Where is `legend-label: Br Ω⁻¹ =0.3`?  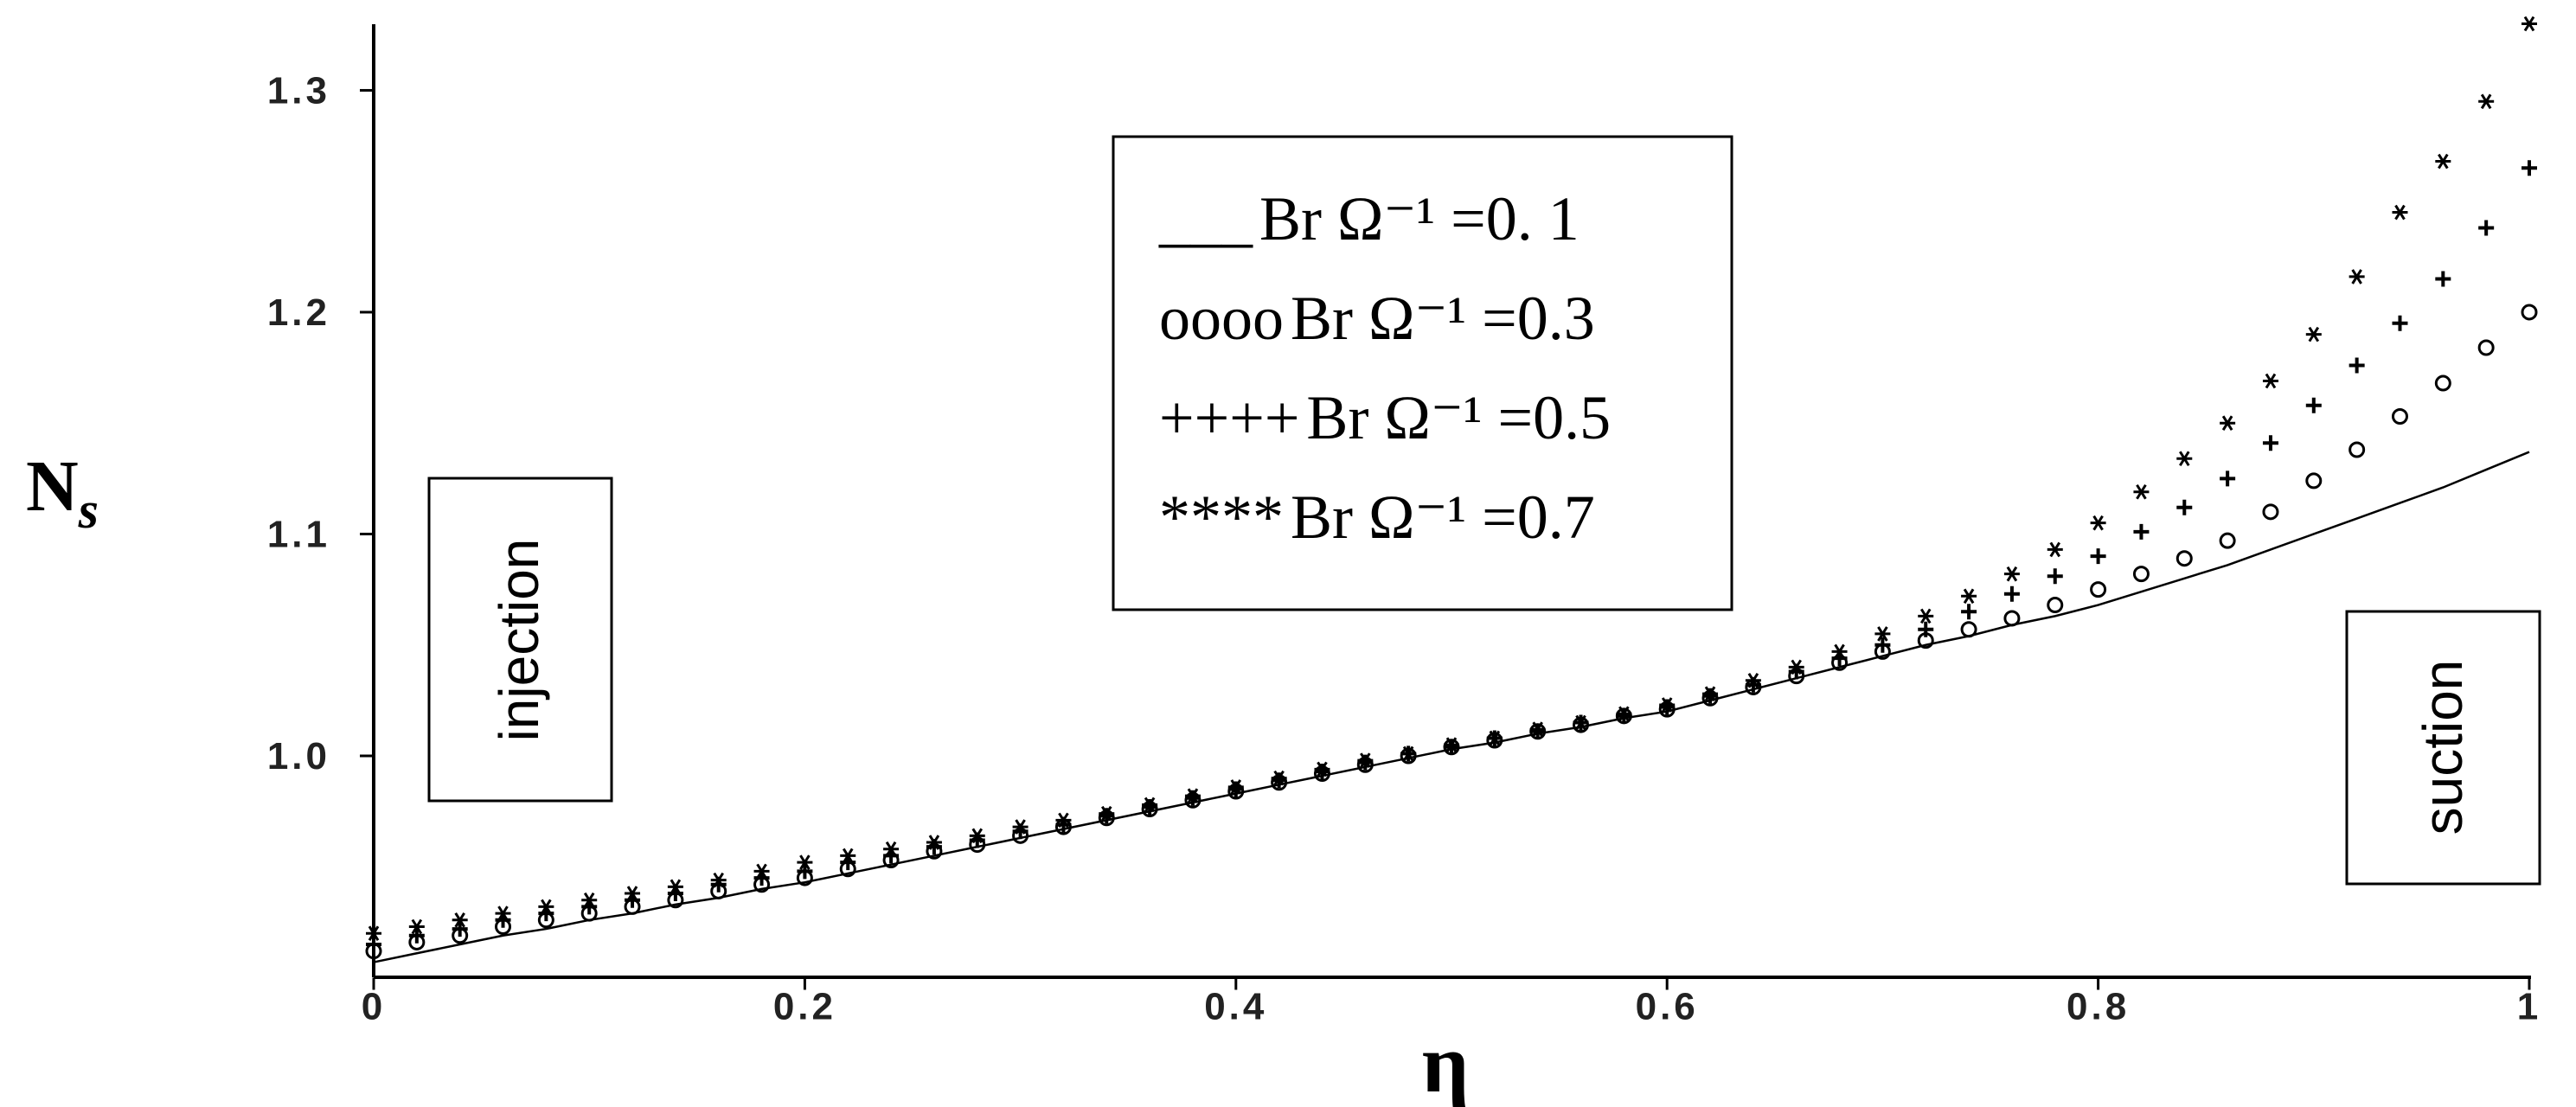
legend-label: Br Ω⁻¹ =0.3 is located at coordinates (1443, 318).